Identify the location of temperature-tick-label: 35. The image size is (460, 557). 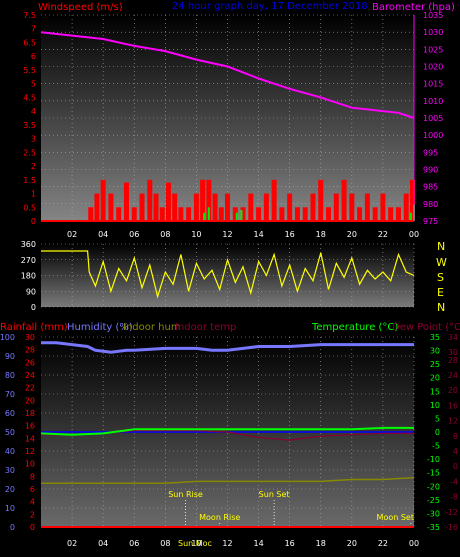
(435, 337).